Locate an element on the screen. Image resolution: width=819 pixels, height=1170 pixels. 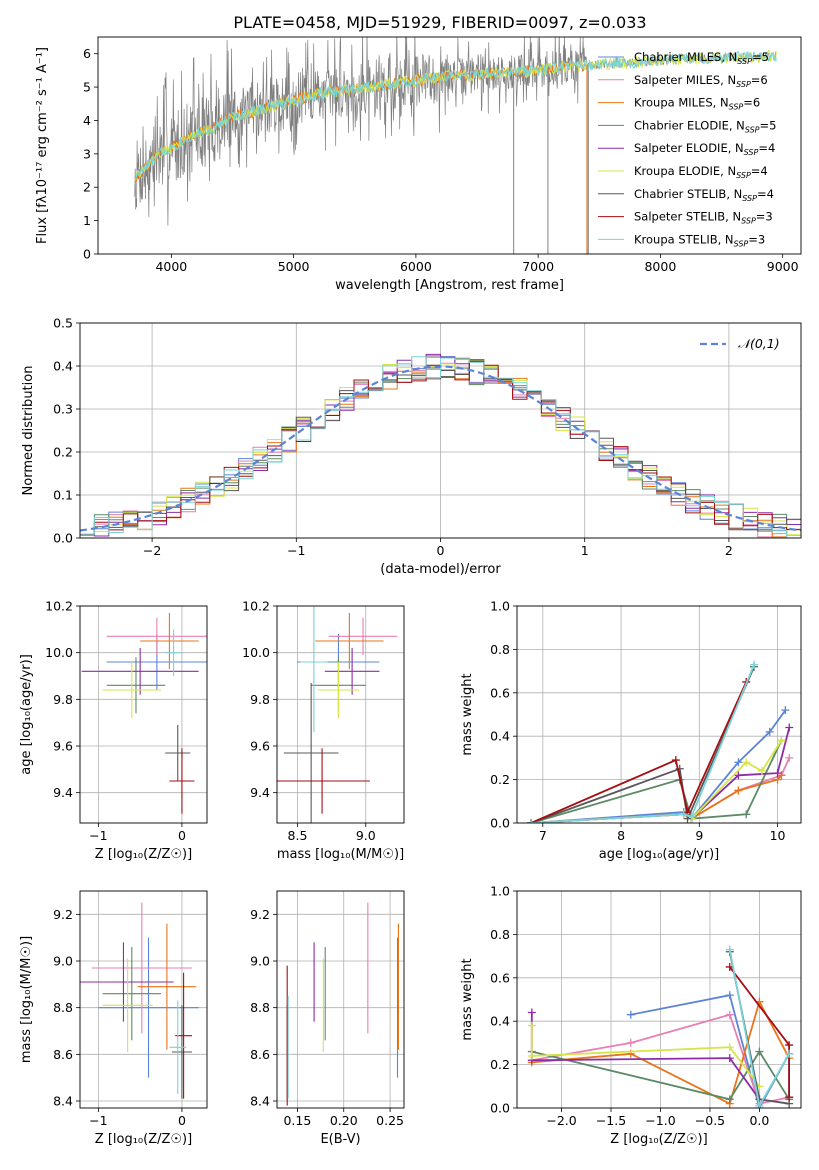
y-tick-label: 0.2 is located at coordinates (500, 1064).